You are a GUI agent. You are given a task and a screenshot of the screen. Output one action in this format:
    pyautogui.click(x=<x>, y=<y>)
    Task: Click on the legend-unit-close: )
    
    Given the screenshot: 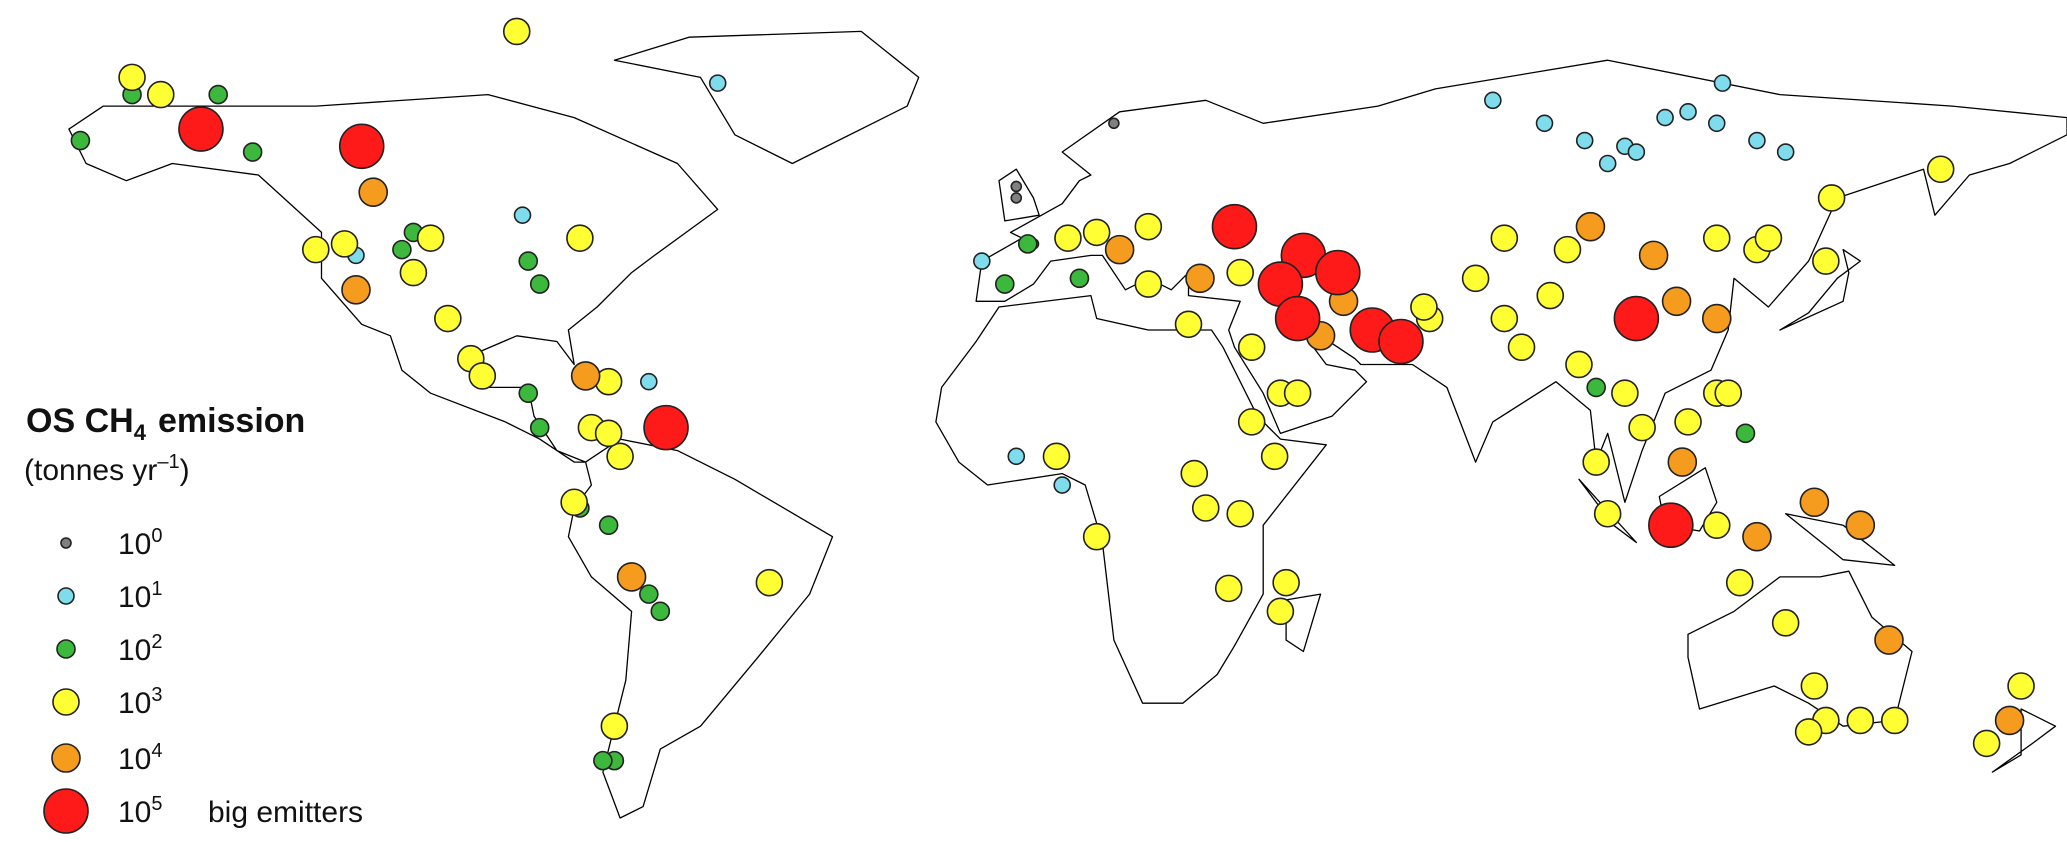 What is the action you would take?
    pyautogui.click(x=185, y=470)
    